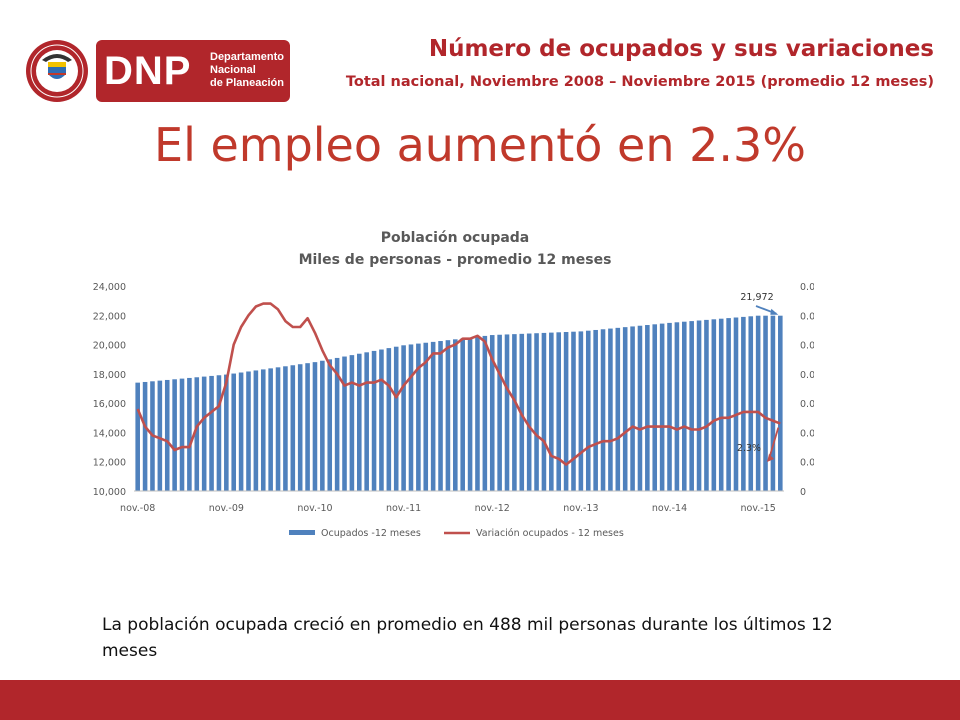  I want to click on chart-title: Población ocupada, so click(455, 238).